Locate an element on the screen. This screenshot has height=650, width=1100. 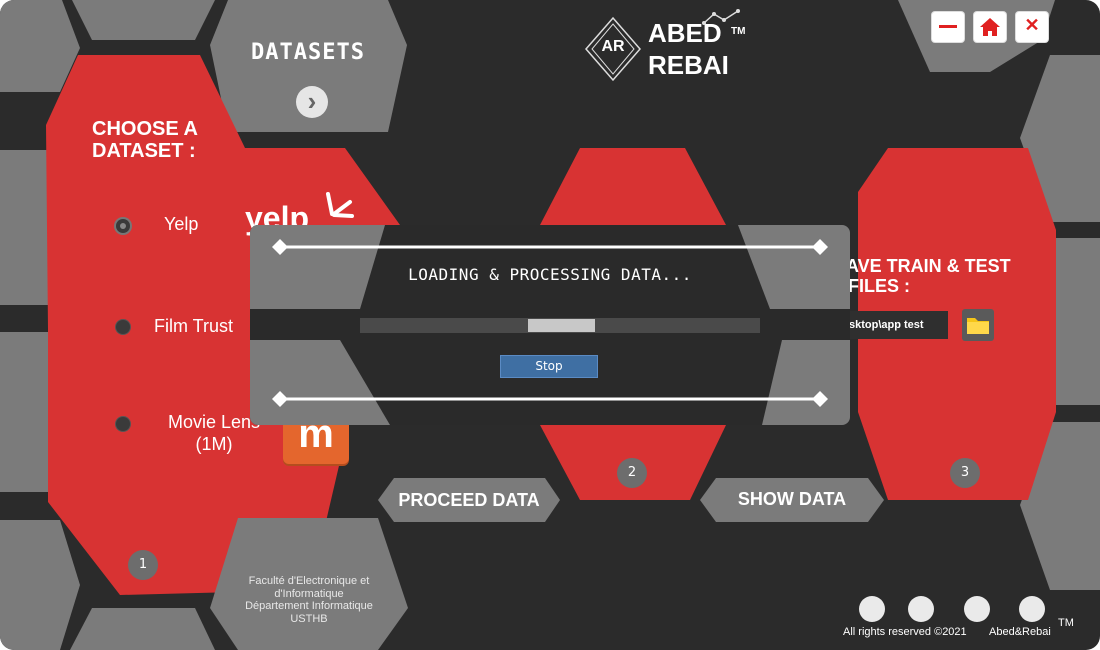
close-button: ✕ is located at coordinates (1032, 27).